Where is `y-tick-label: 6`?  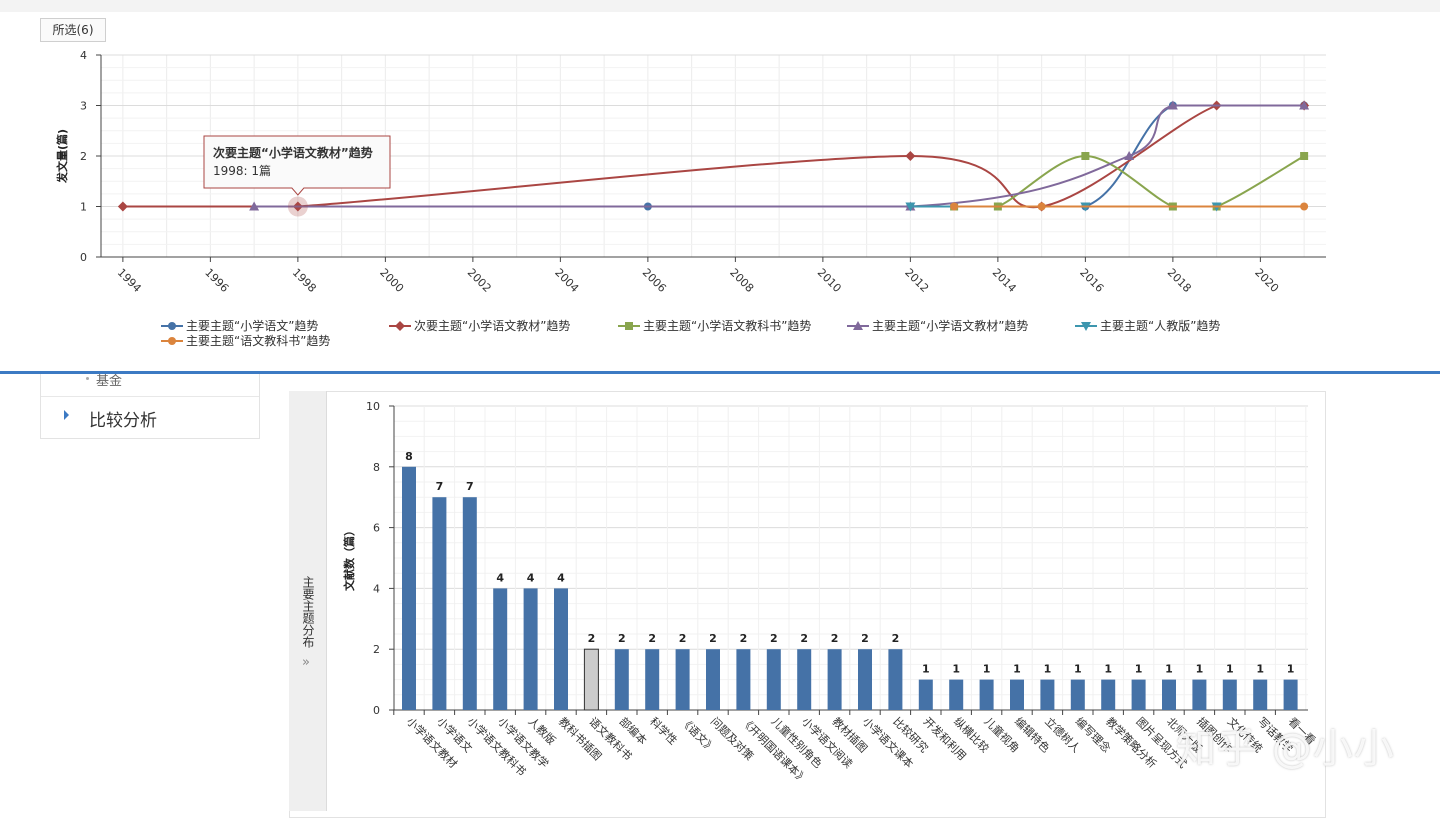
y-tick-label: 6 is located at coordinates (376, 528).